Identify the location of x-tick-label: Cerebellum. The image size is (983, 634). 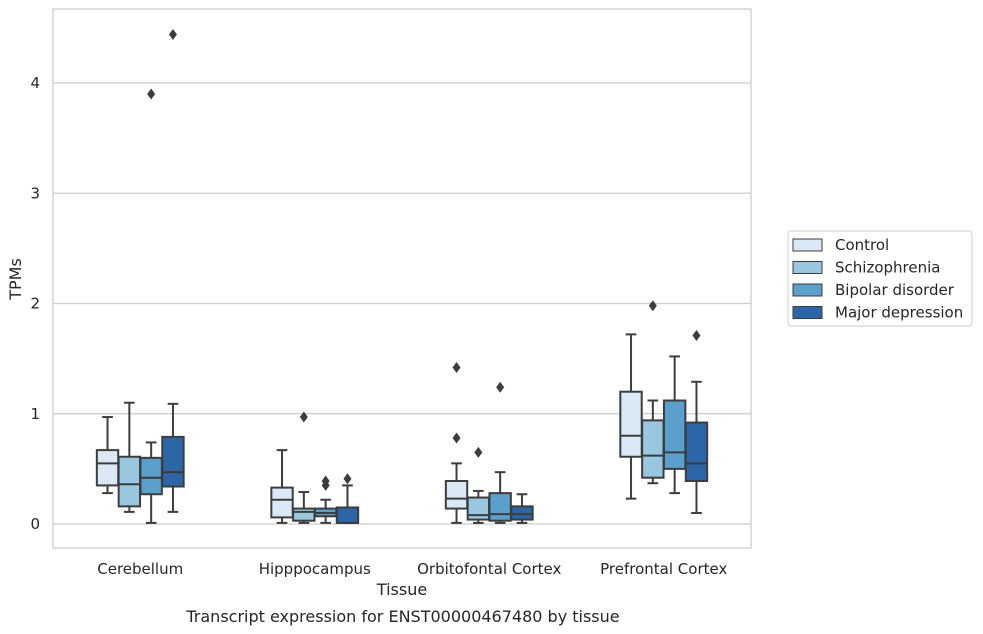
(140, 569).